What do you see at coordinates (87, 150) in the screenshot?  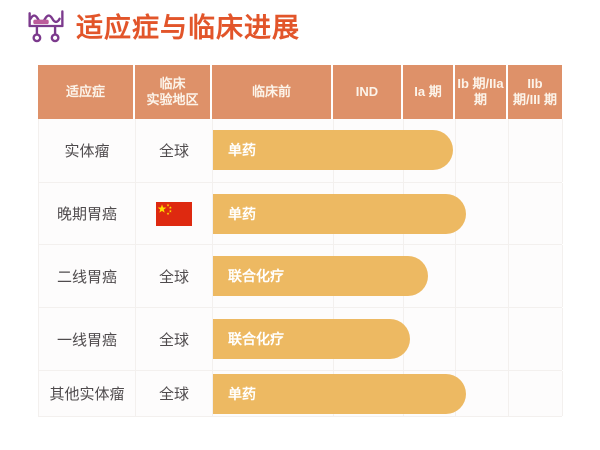 I see `indication-cell: 实体瘤` at bounding box center [87, 150].